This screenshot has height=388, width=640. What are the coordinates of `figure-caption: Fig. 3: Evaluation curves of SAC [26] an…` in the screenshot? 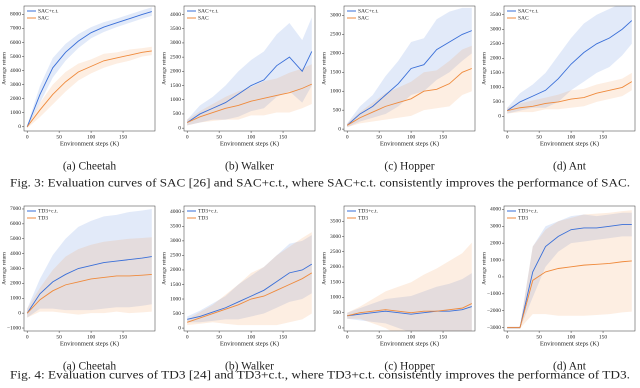 It's located at (320, 184).